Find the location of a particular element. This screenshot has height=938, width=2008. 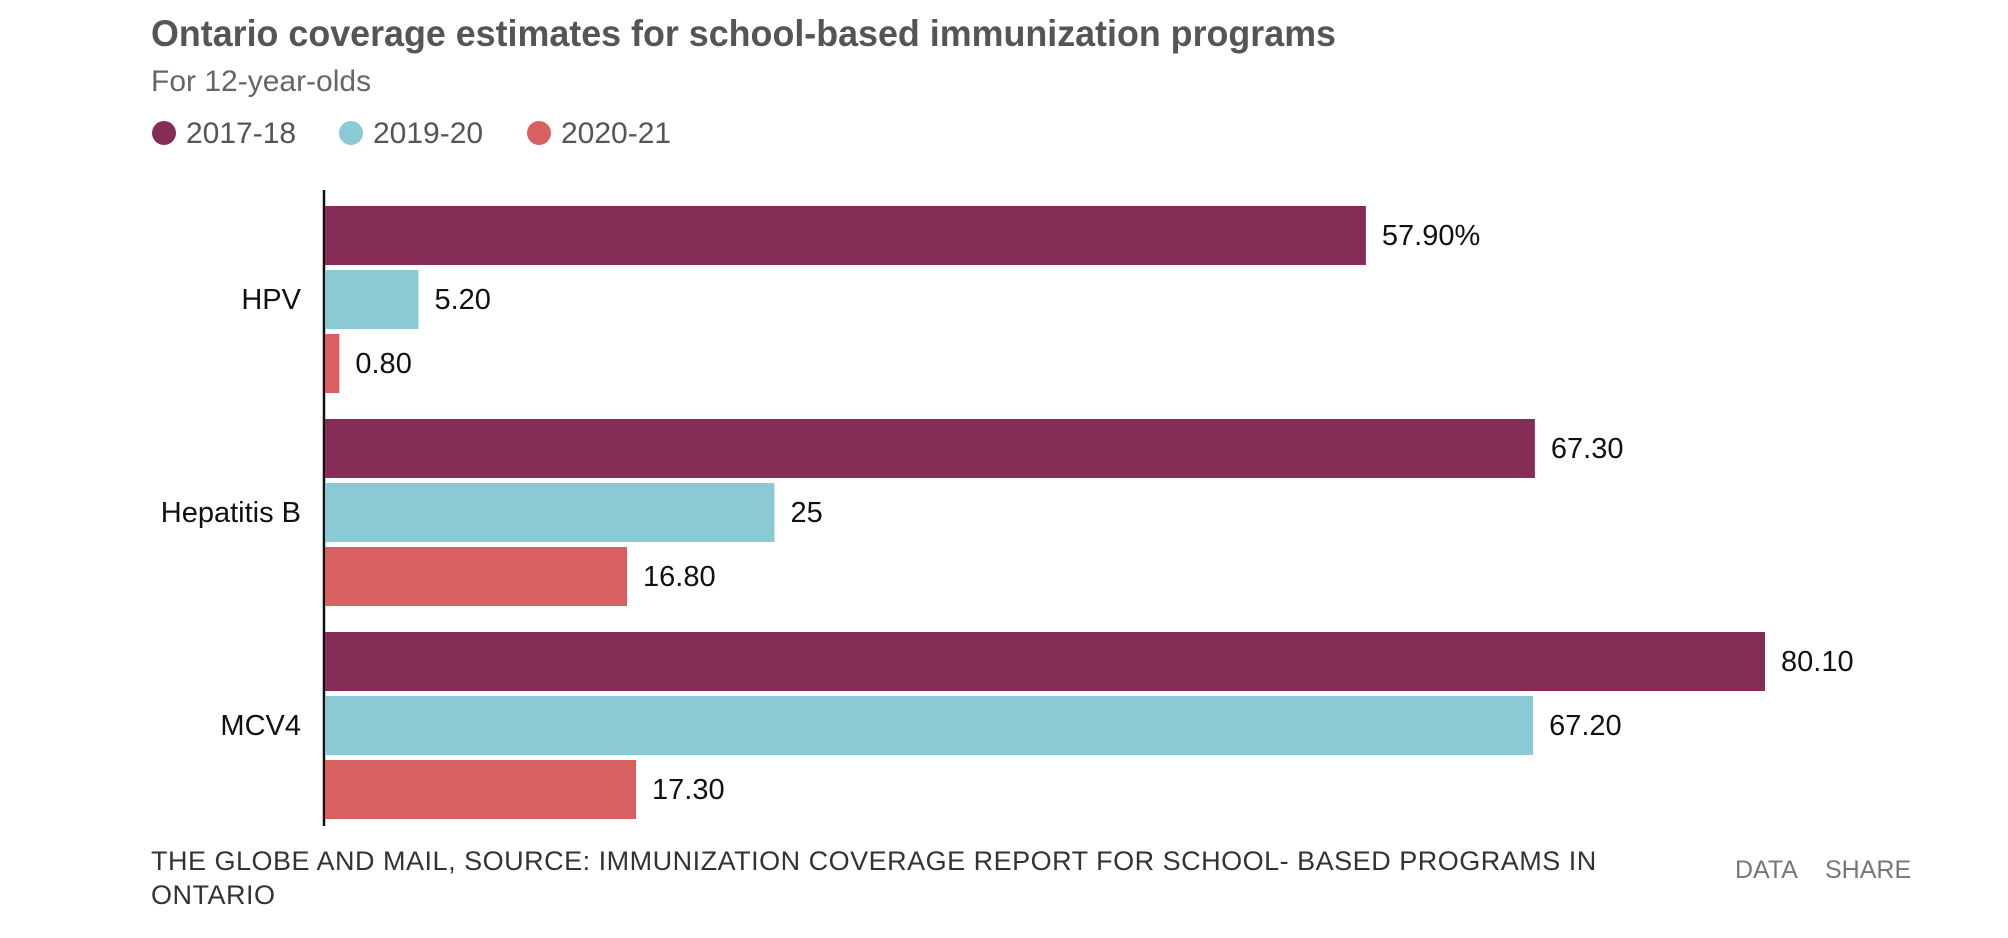

value-label: 17.30 is located at coordinates (688, 790).